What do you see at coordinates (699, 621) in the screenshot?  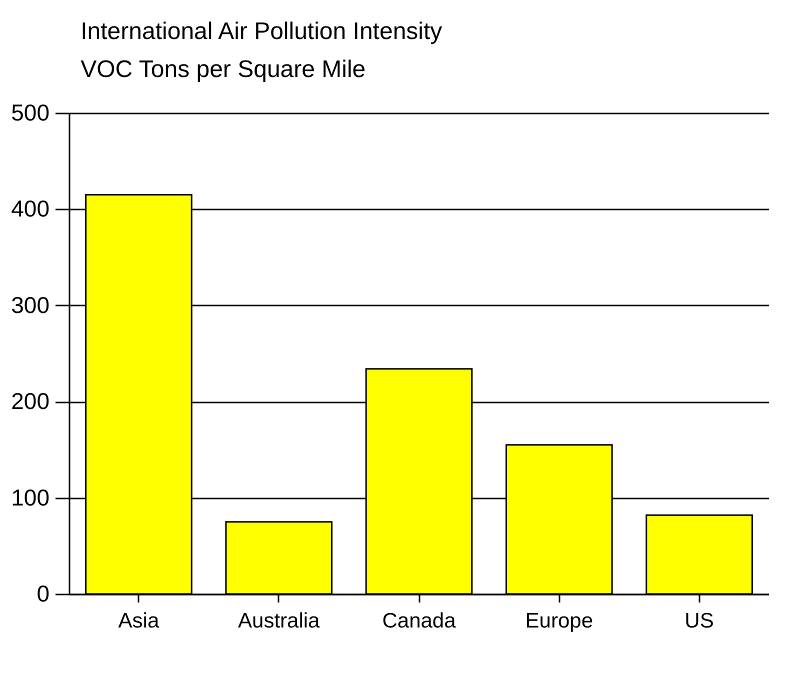 I see `x-tick-label: US` at bounding box center [699, 621].